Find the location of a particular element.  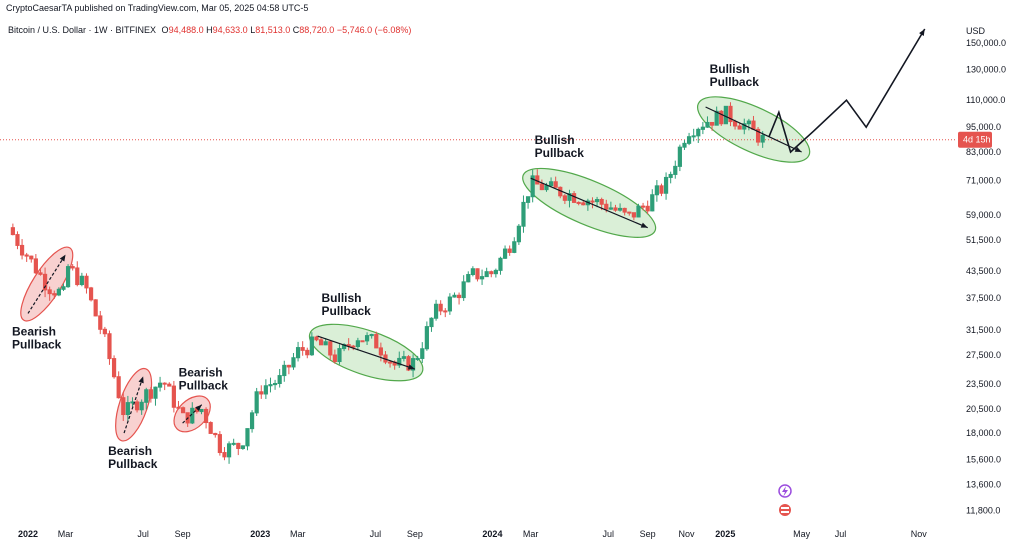

y-tick-label: 15,600.0 is located at coordinates (983, 459).